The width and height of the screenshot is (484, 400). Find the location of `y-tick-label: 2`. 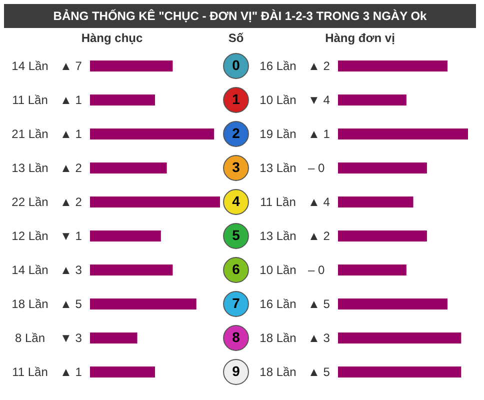

y-tick-label: 2 is located at coordinates (236, 133).